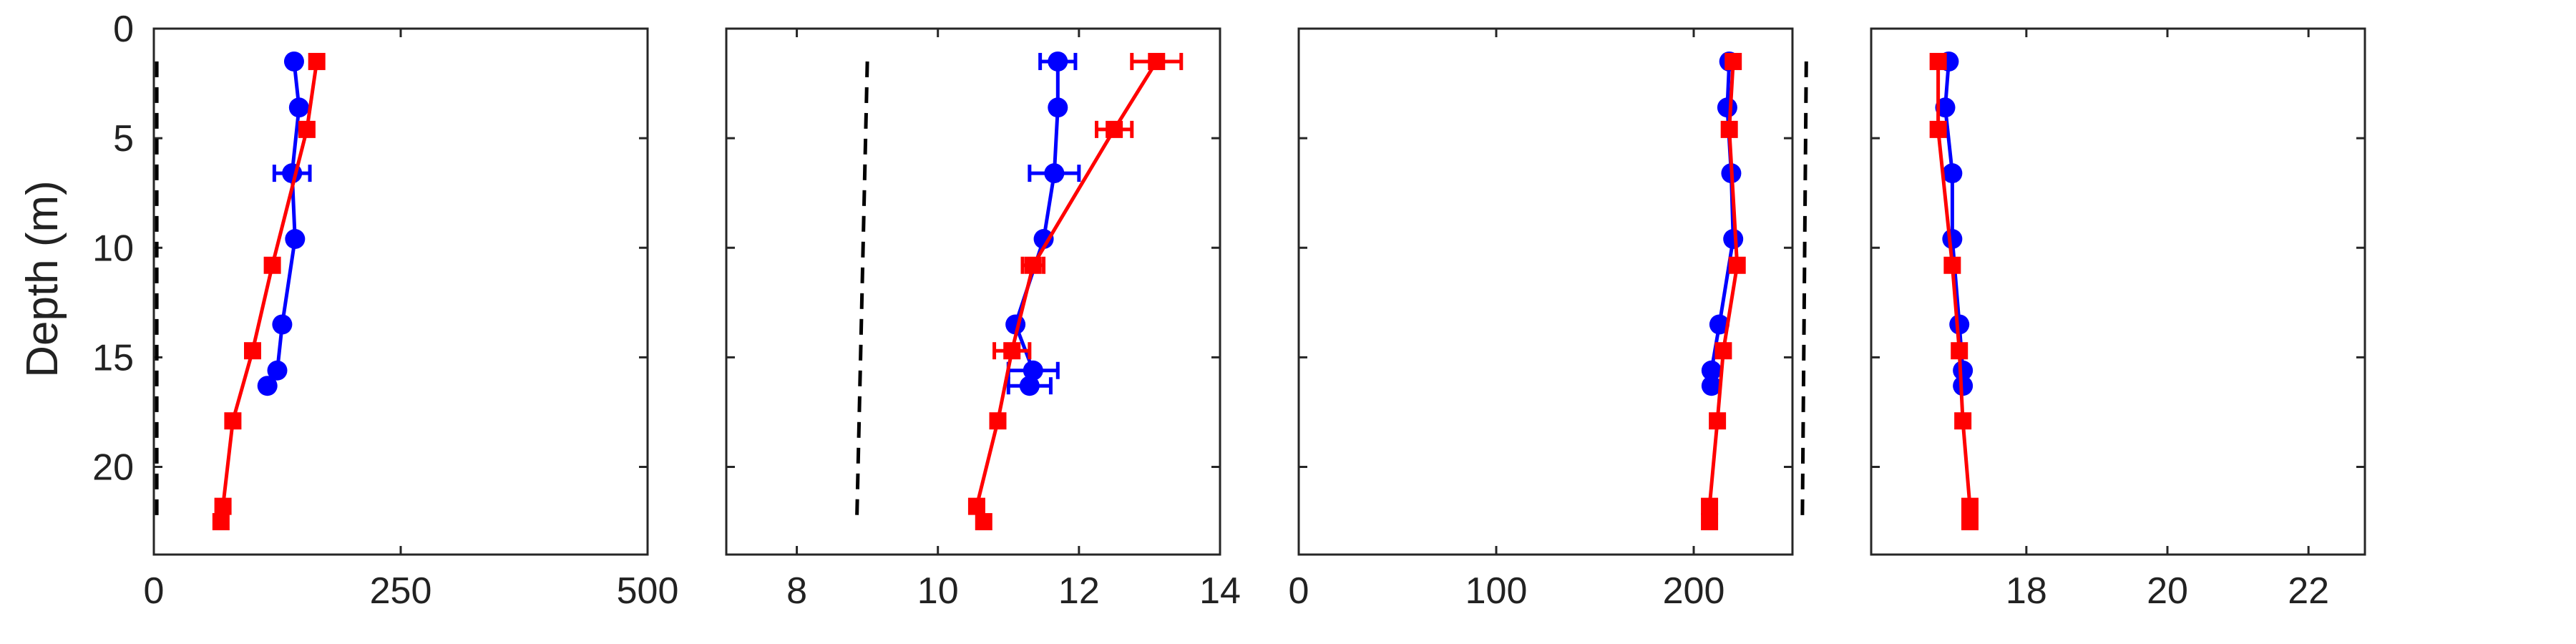  I want to click on y-tick-label: 20, so click(113, 468).